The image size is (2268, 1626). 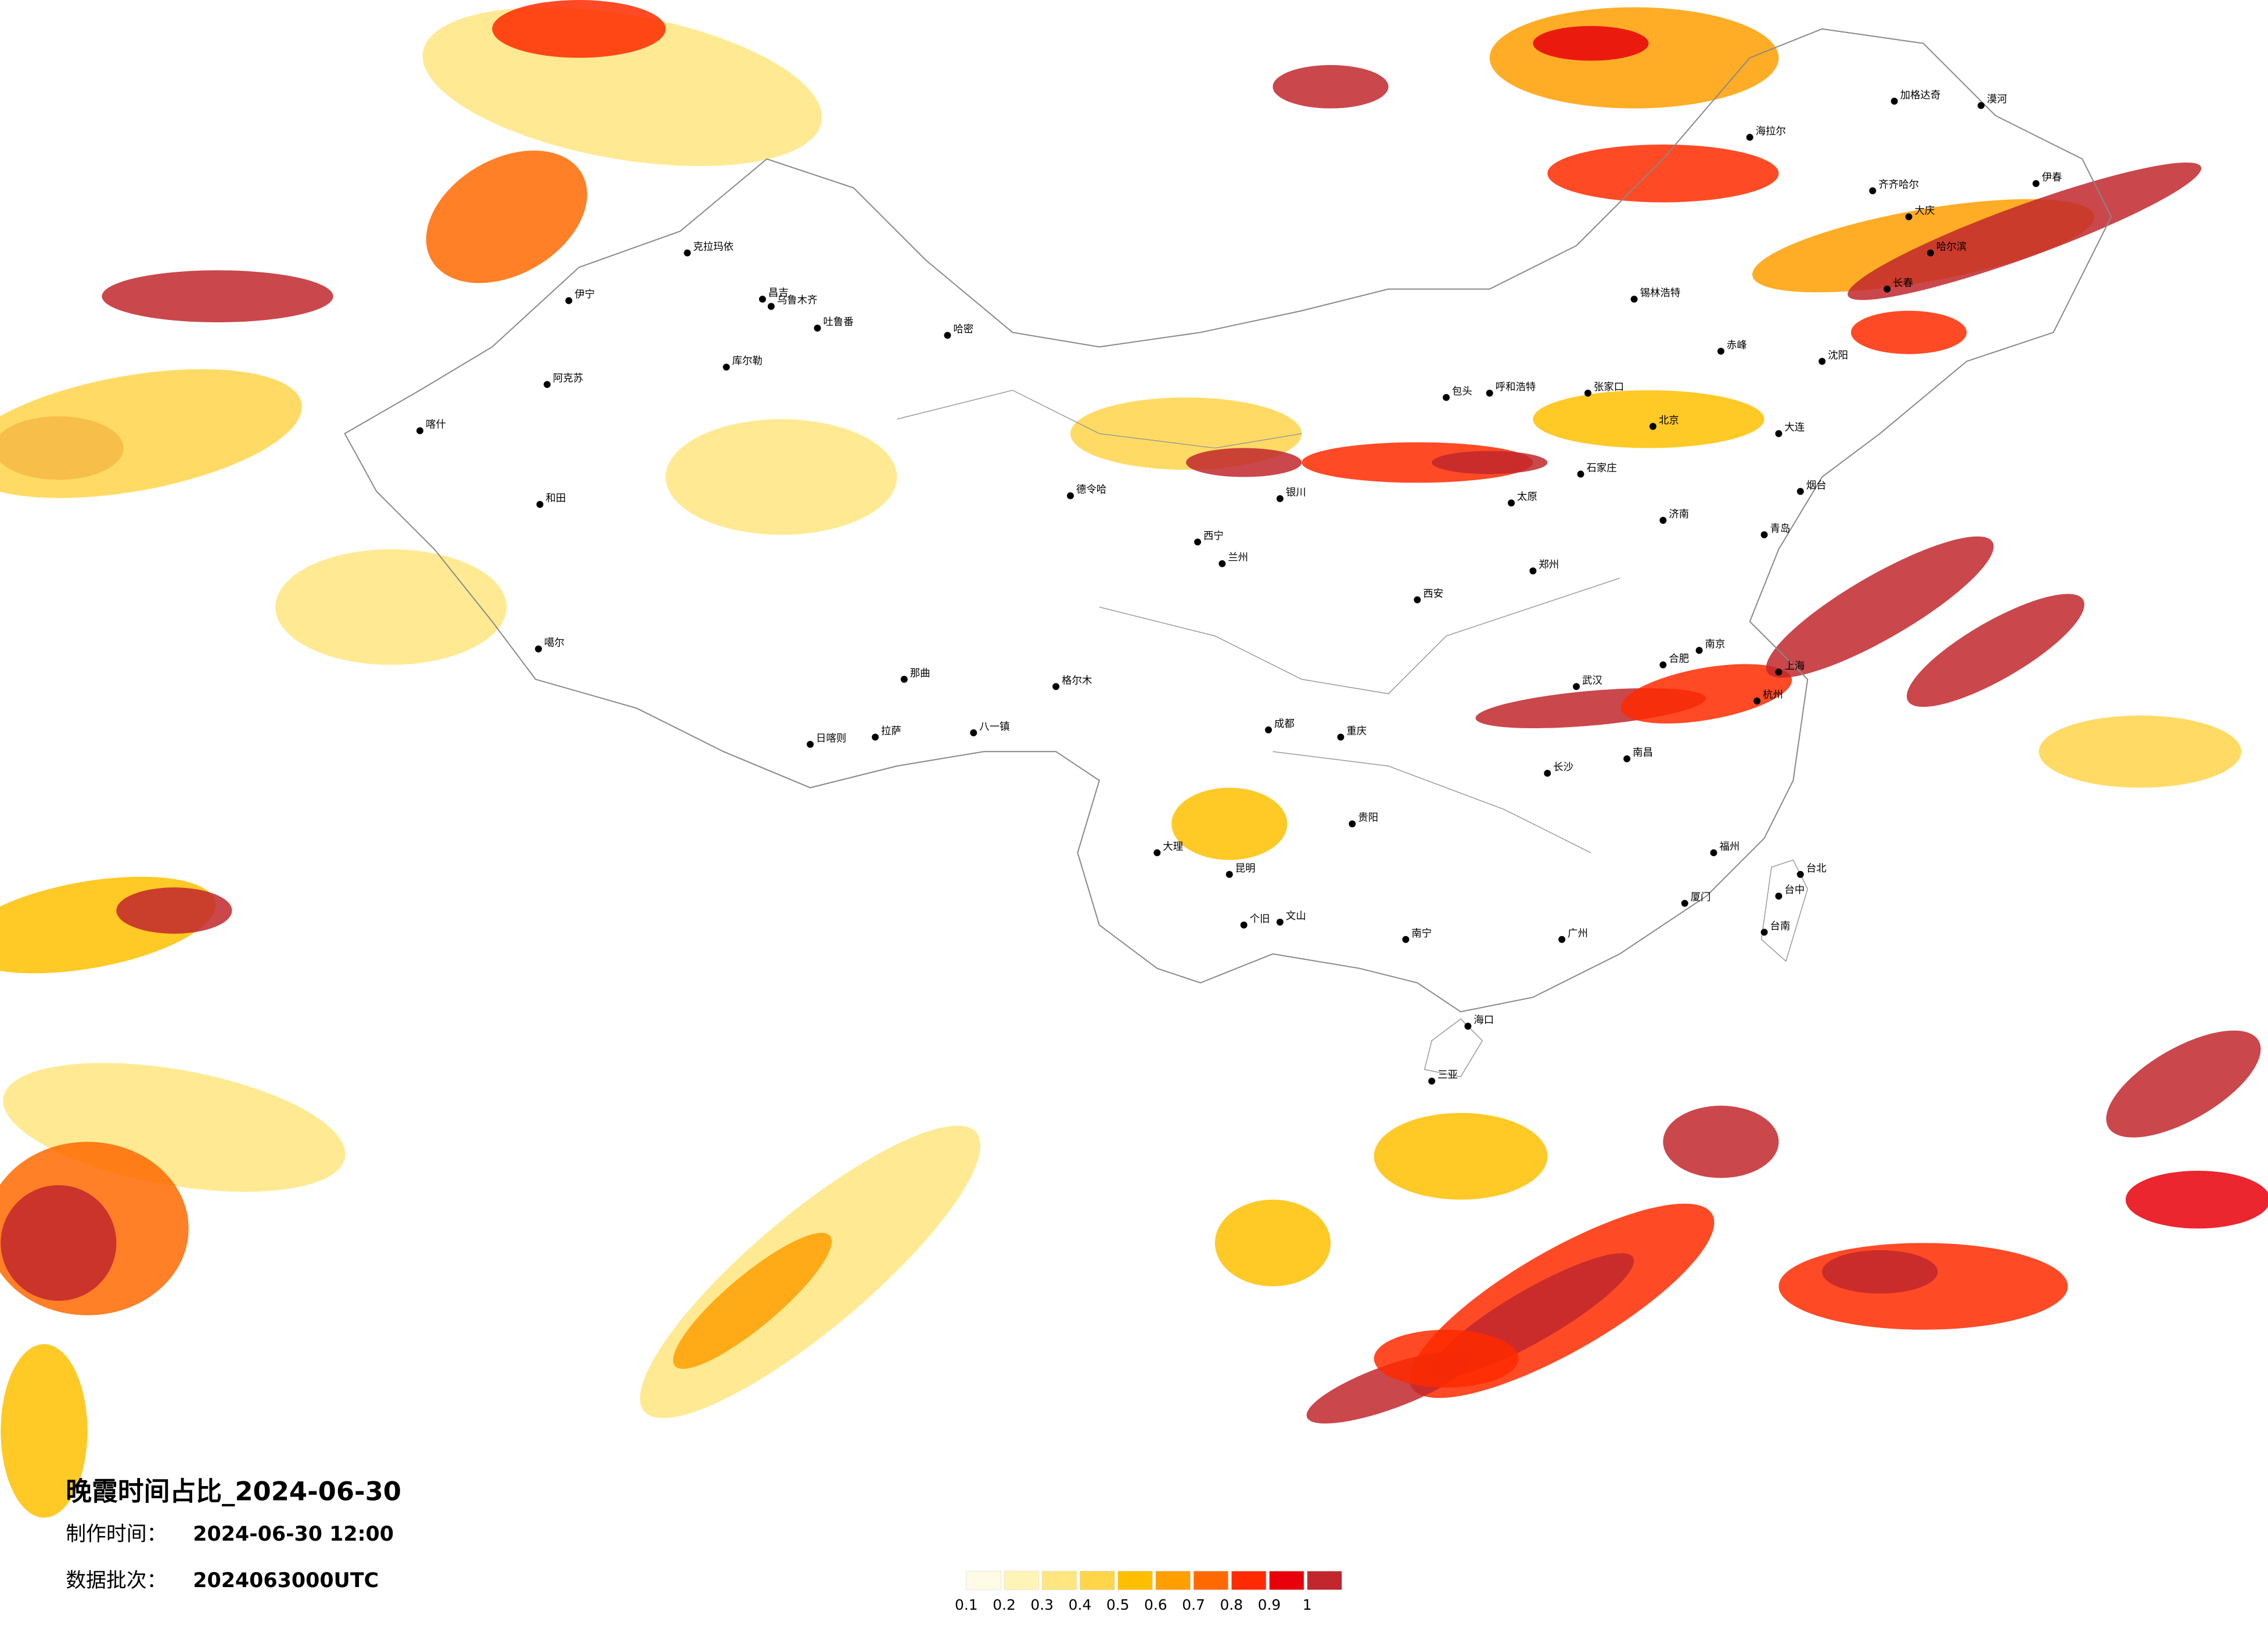 What do you see at coordinates (1549, 565) in the screenshot?
I see `city-label: 郑州` at bounding box center [1549, 565].